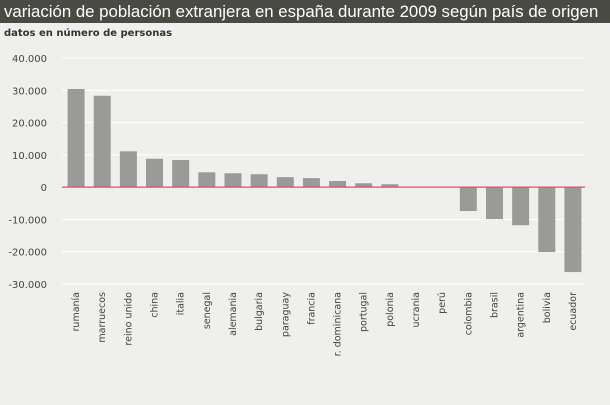 The image size is (610, 405). What do you see at coordinates (181, 174) in the screenshot?
I see `bar-italia` at bounding box center [181, 174].